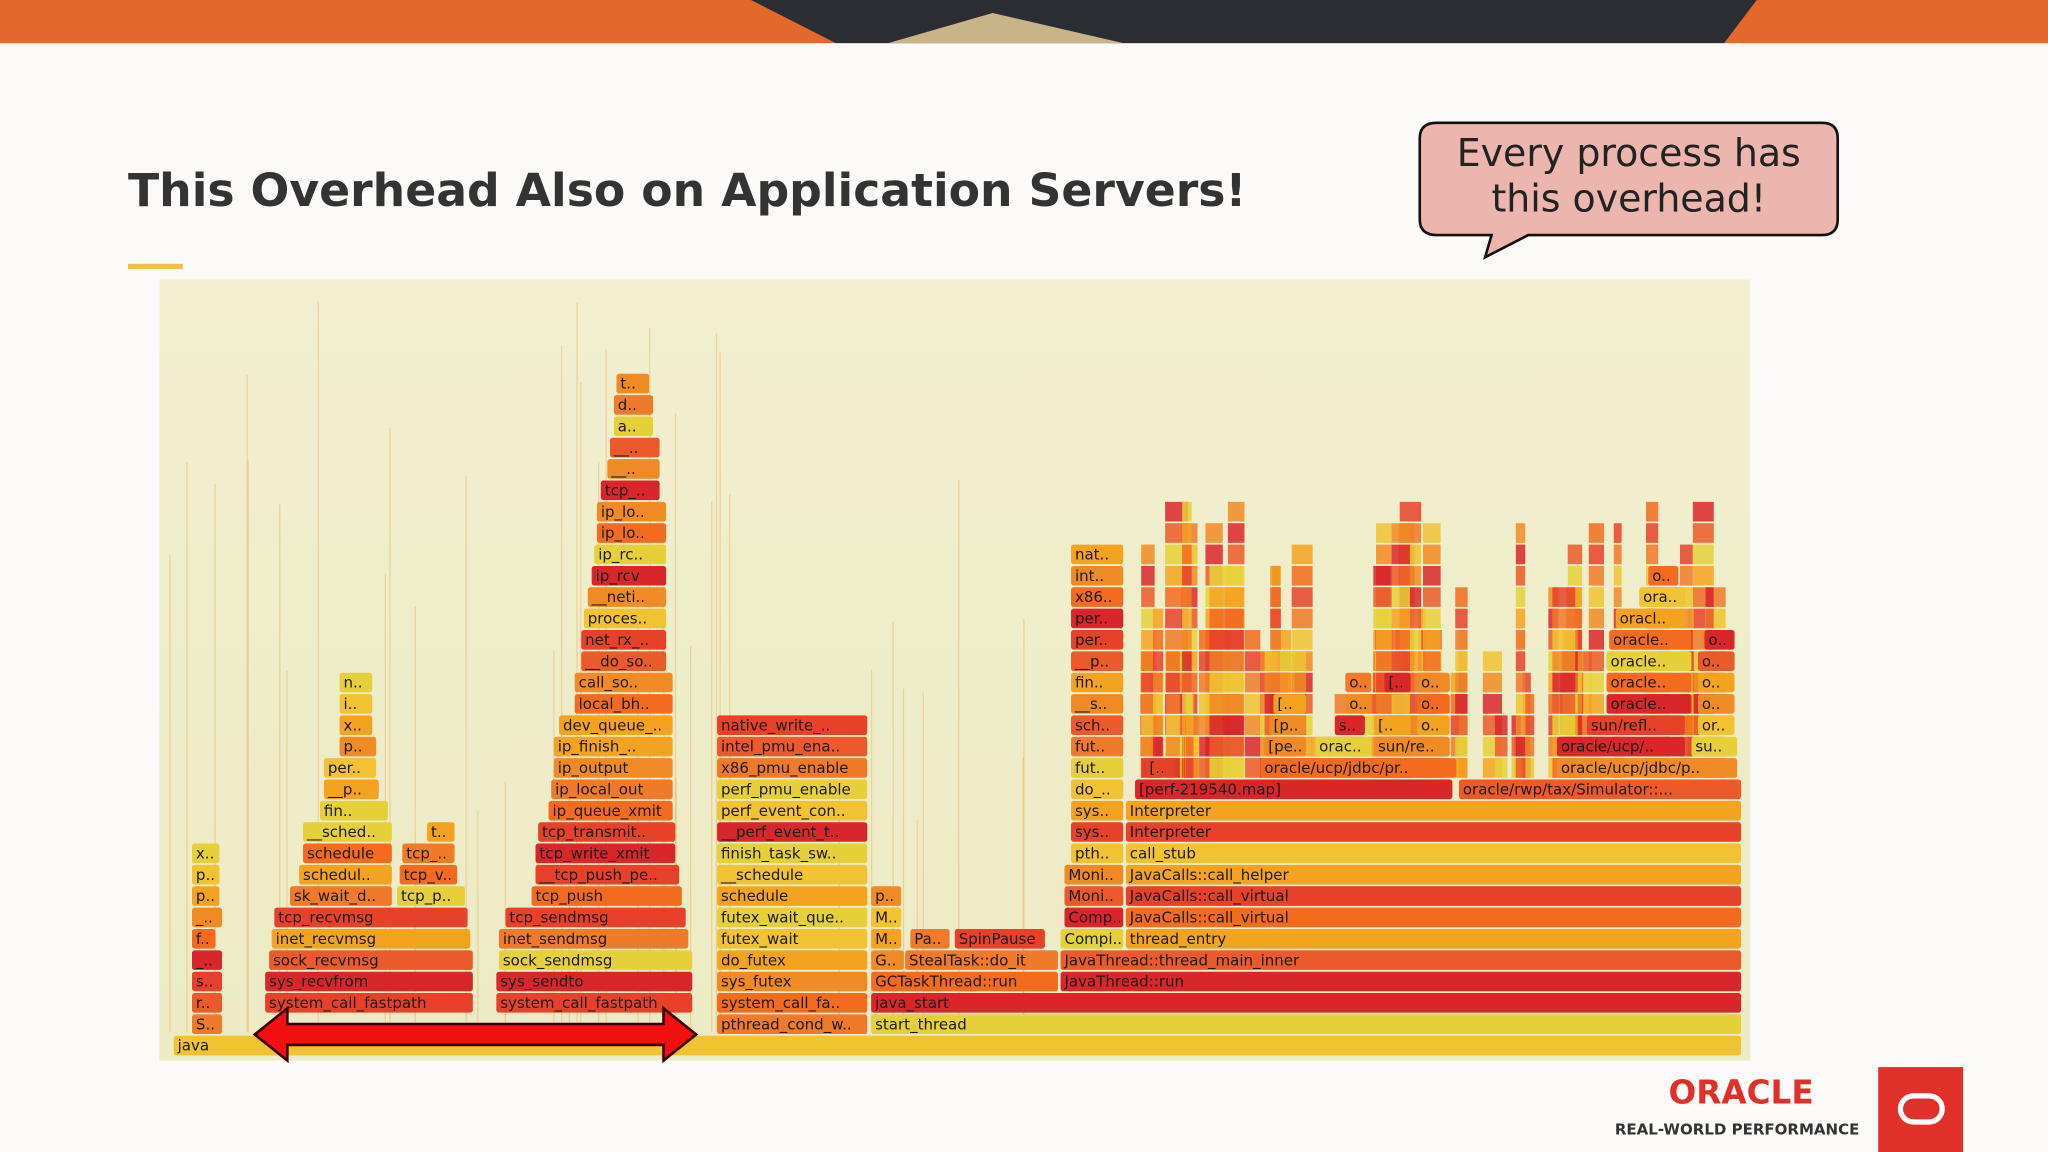 Image resolution: width=2048 pixels, height=1152 pixels. Describe the element at coordinates (627, 426) in the screenshot. I see `frame-label: a..` at that location.